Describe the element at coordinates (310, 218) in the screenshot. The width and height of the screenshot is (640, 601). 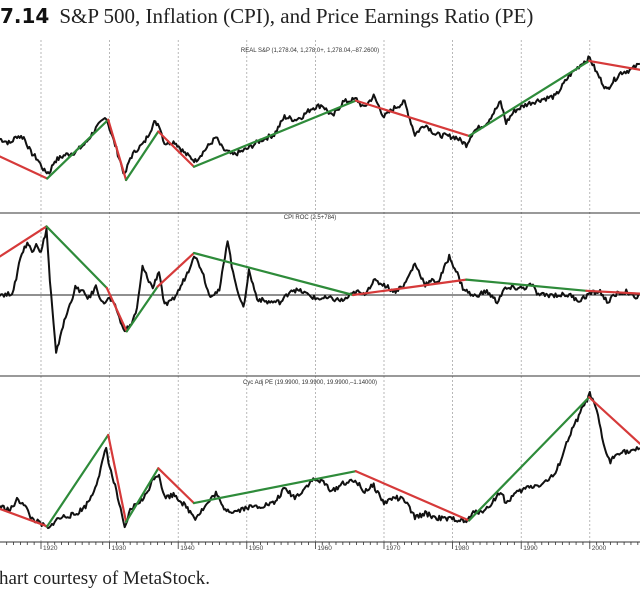
I see `panel-title-cpi: CPI ROC (2.5+784)` at that location.